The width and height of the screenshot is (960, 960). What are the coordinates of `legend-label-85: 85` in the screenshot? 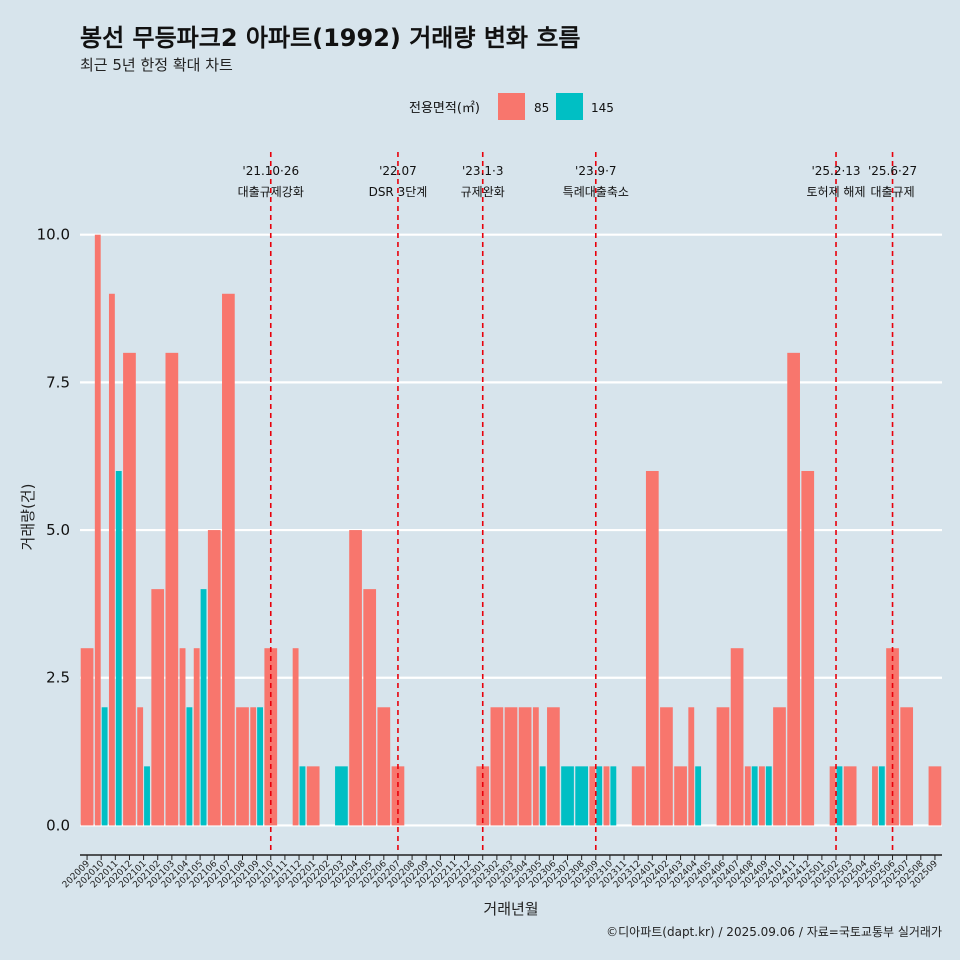 It's located at (541, 108).